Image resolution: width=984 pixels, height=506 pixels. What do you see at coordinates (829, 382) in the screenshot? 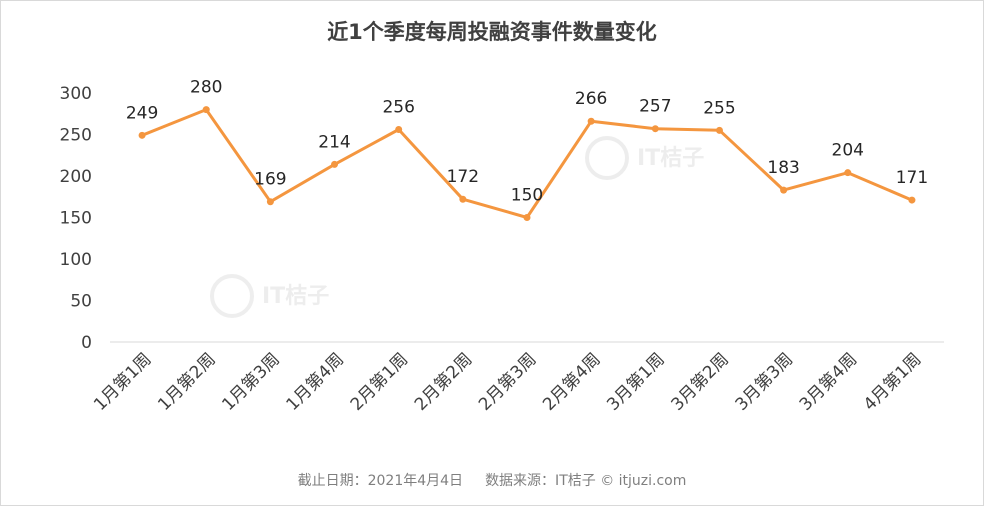
I see `x-tick-label: 3月第4周` at bounding box center [829, 382].